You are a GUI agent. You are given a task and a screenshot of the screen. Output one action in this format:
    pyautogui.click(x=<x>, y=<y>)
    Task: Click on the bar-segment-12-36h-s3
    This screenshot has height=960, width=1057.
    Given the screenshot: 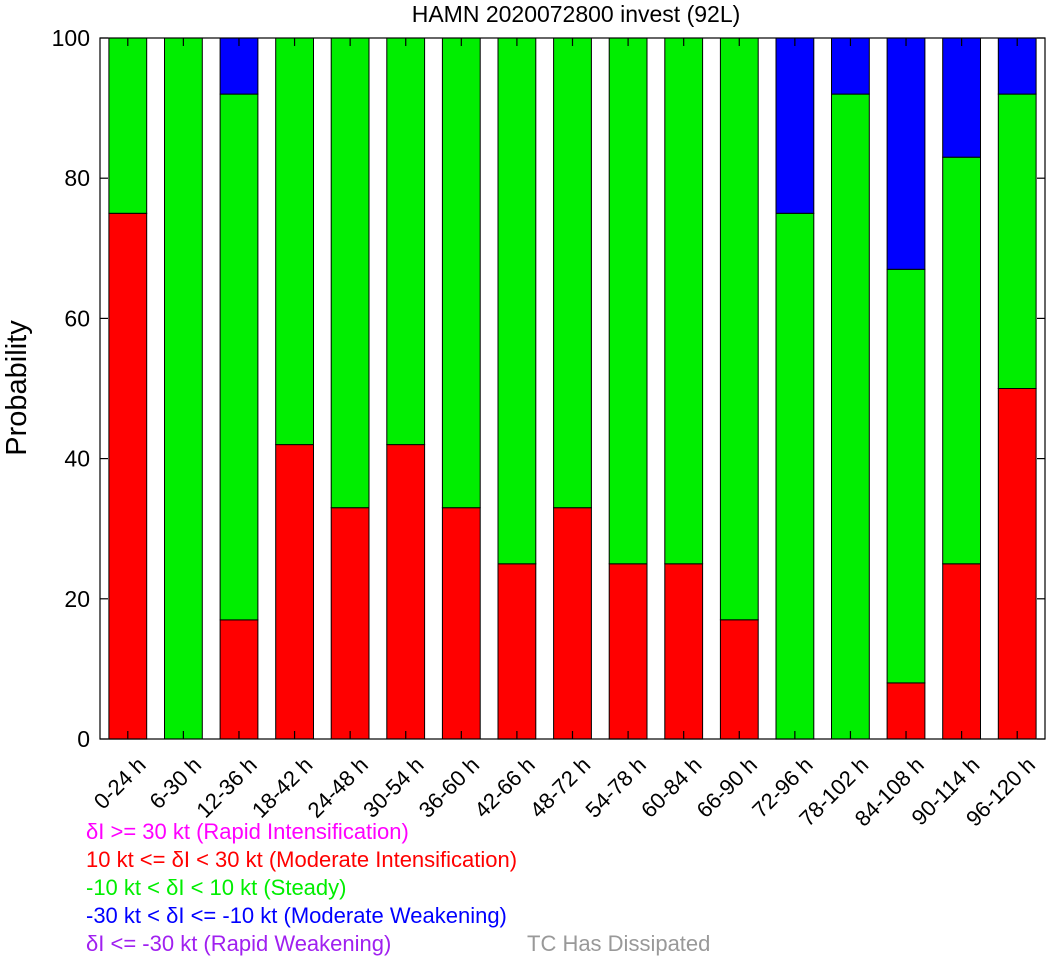 What is the action you would take?
    pyautogui.click(x=239, y=66)
    